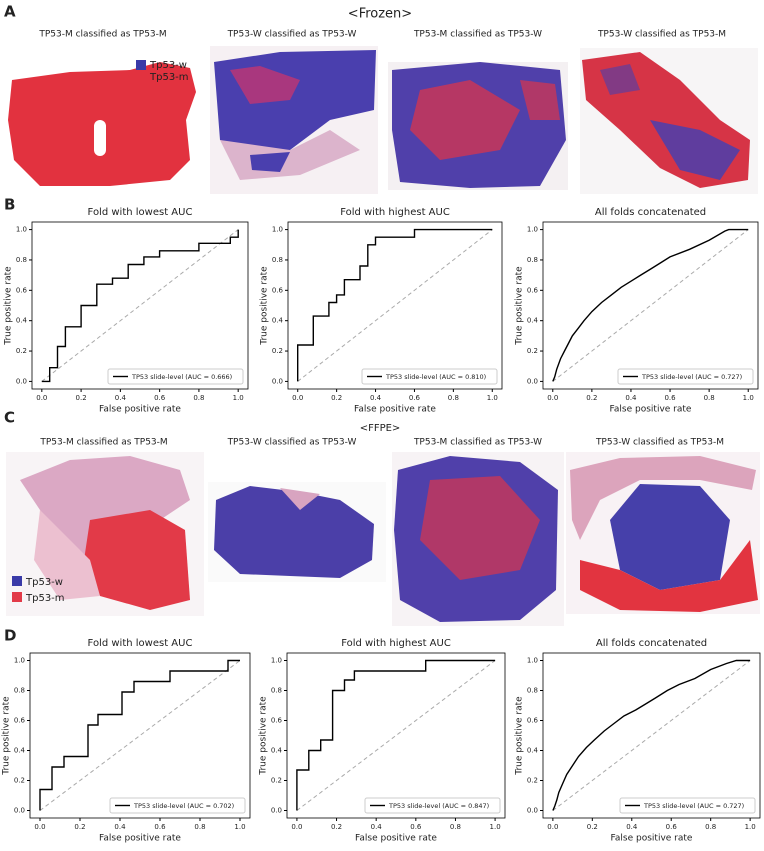  What do you see at coordinates (9, 418) in the screenshot?
I see `panel-label: C` at bounding box center [9, 418].